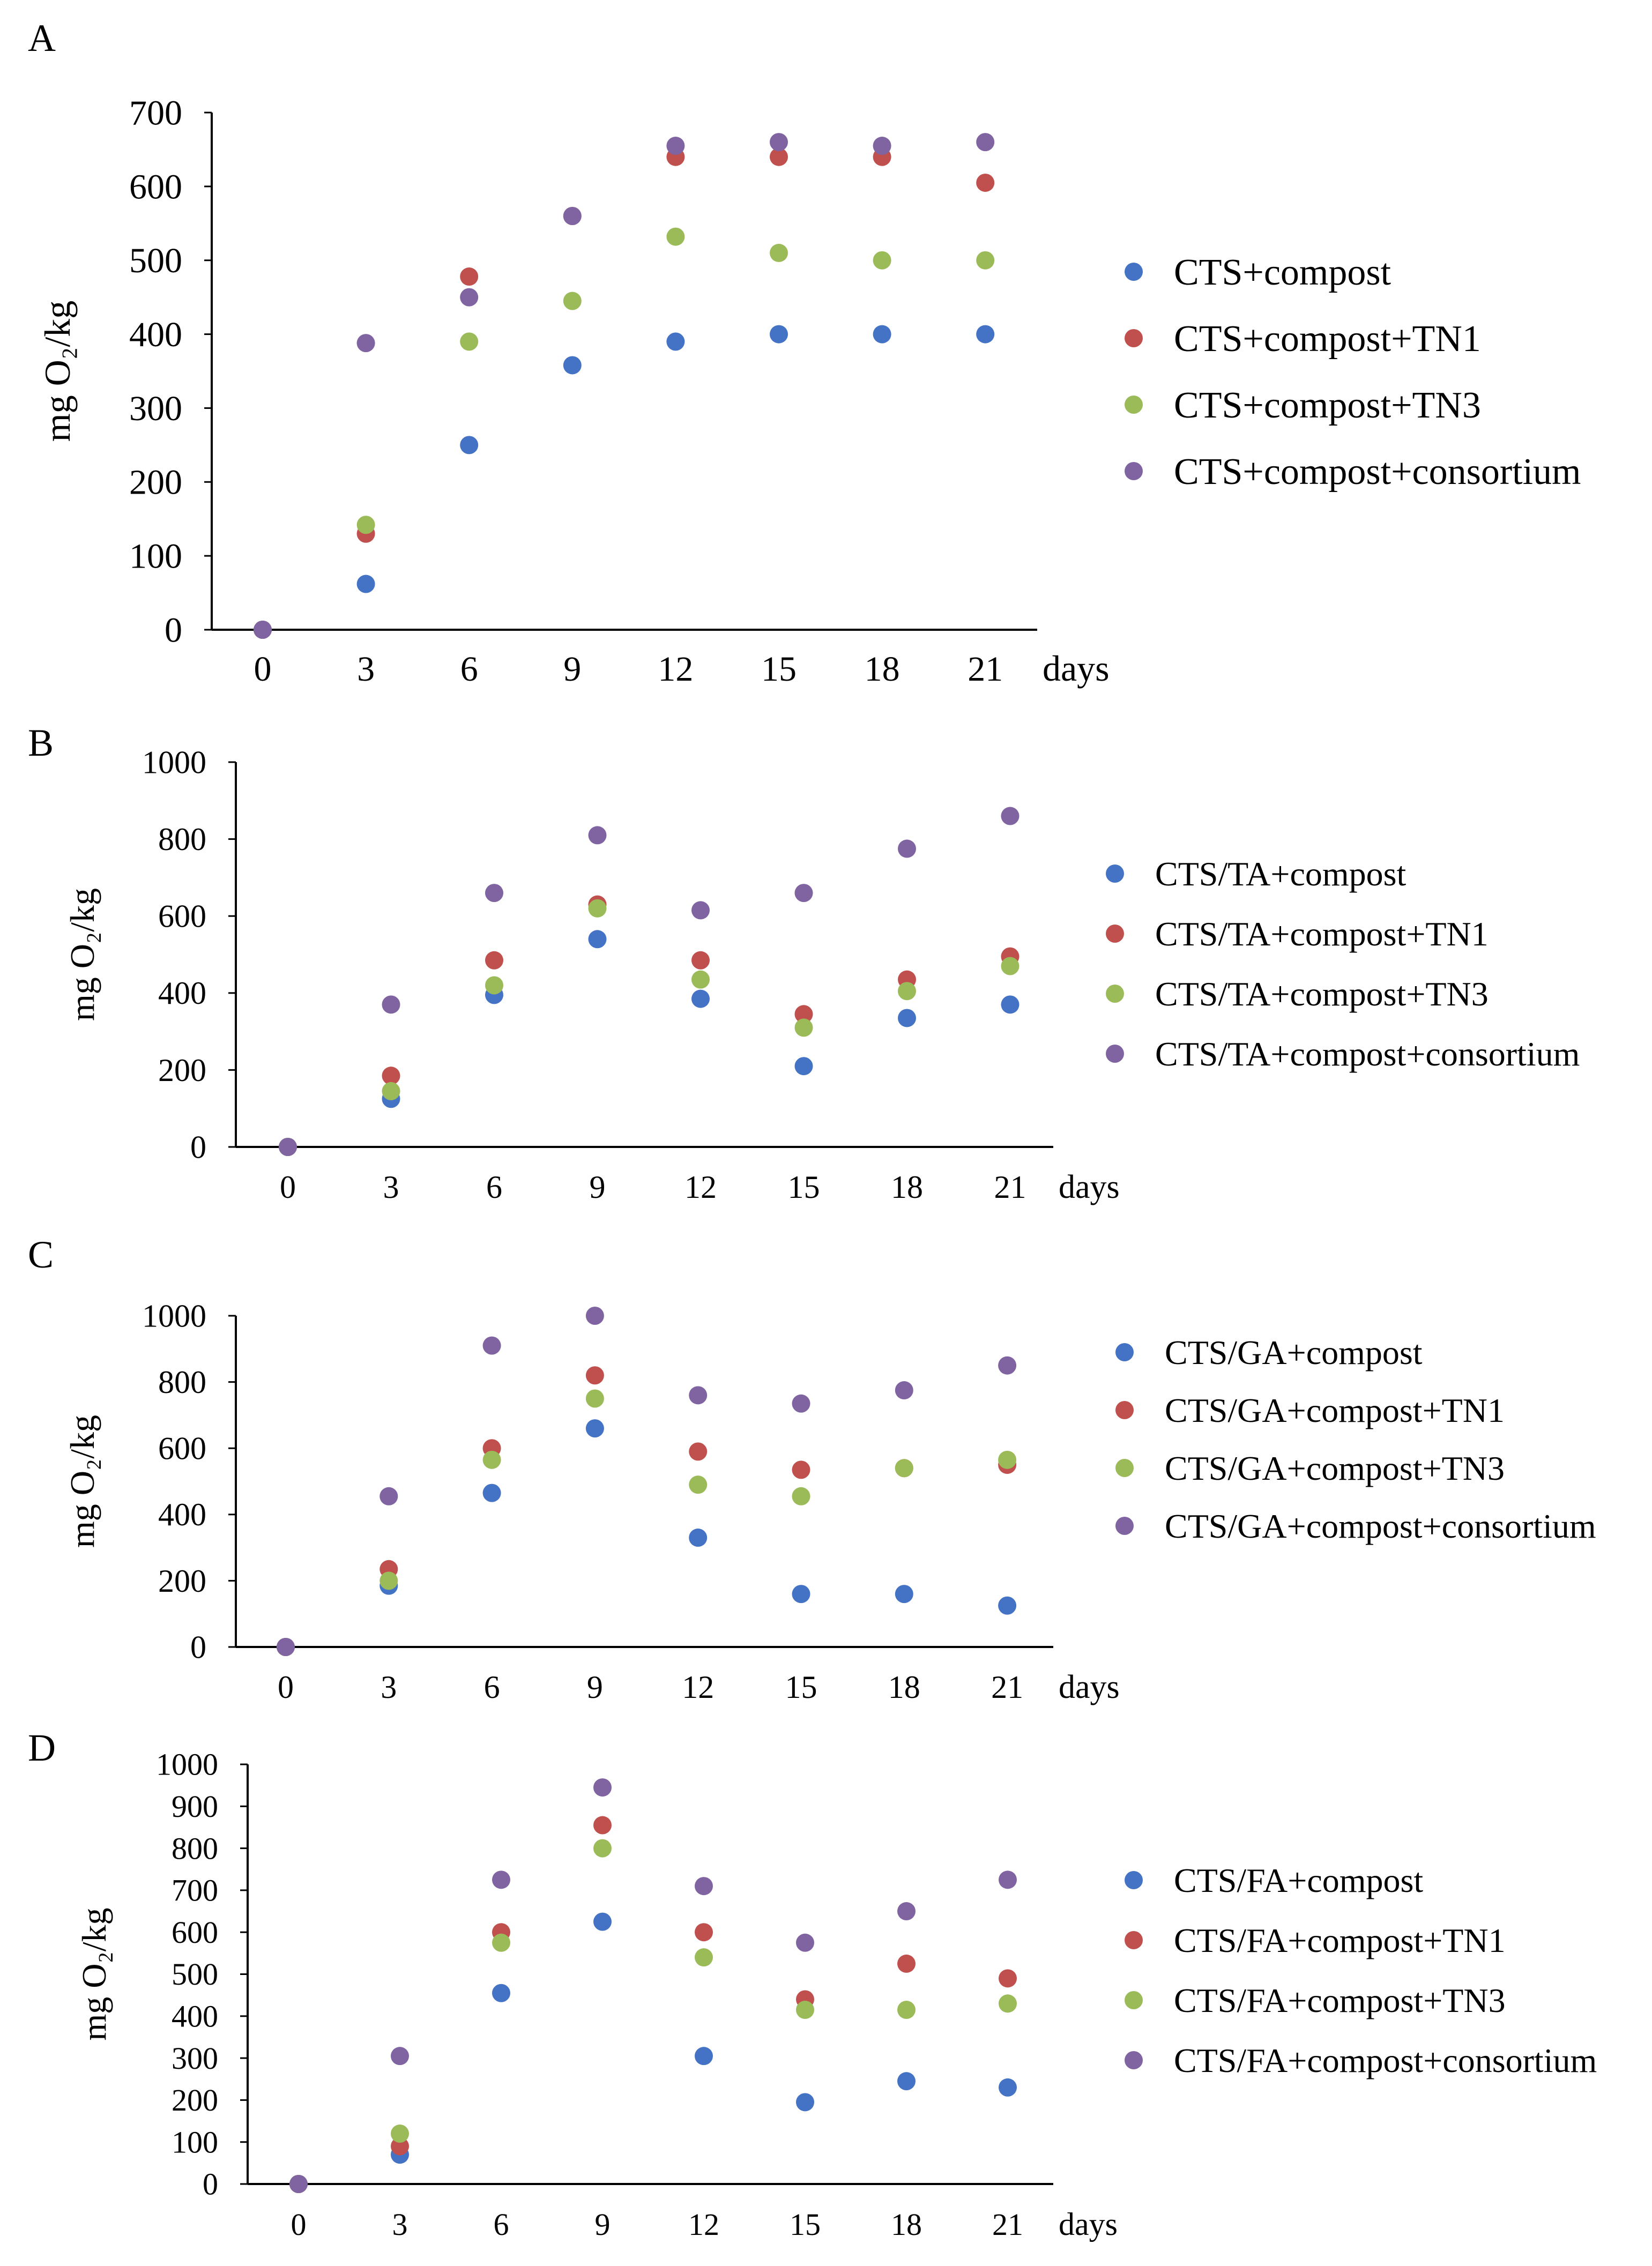  What do you see at coordinates (195, 2142) in the screenshot?
I see `y-tick-label: 100` at bounding box center [195, 2142].